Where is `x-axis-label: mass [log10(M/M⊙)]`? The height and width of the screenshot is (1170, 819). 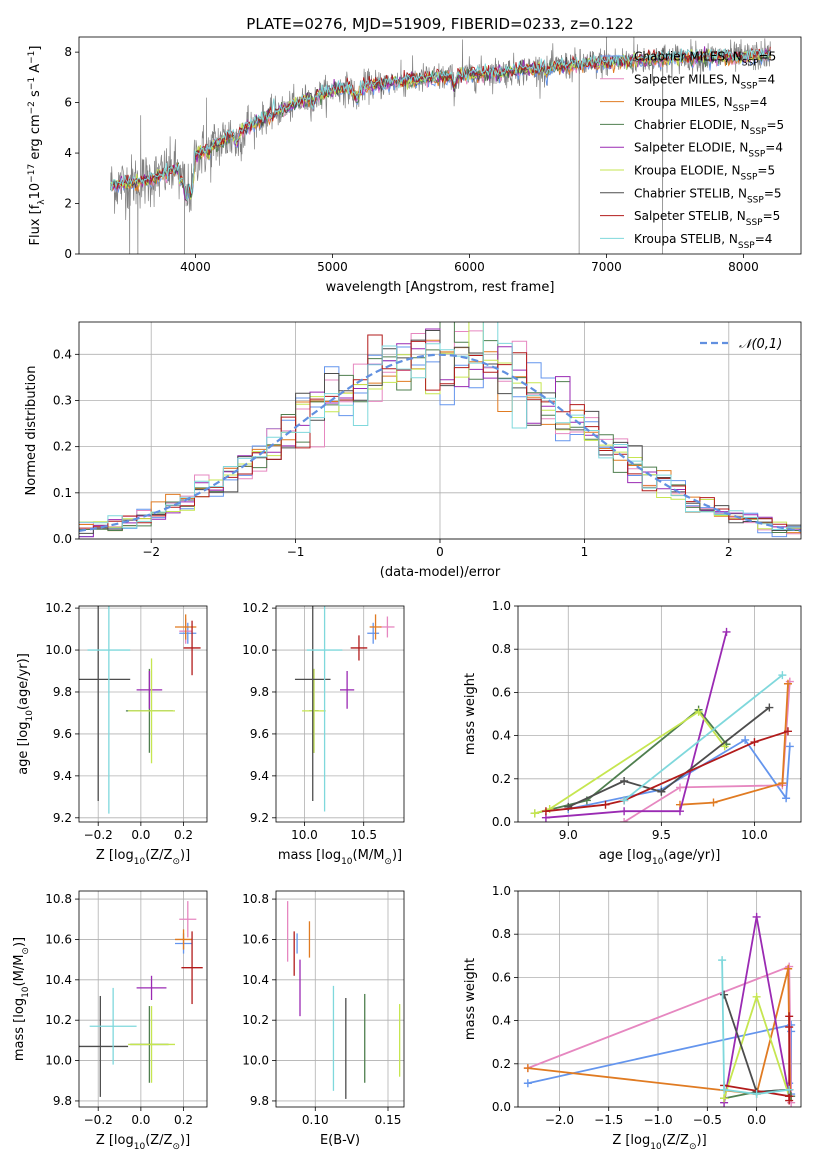 x-axis-label: mass [log10(M/M⊙)] is located at coordinates (340, 857).